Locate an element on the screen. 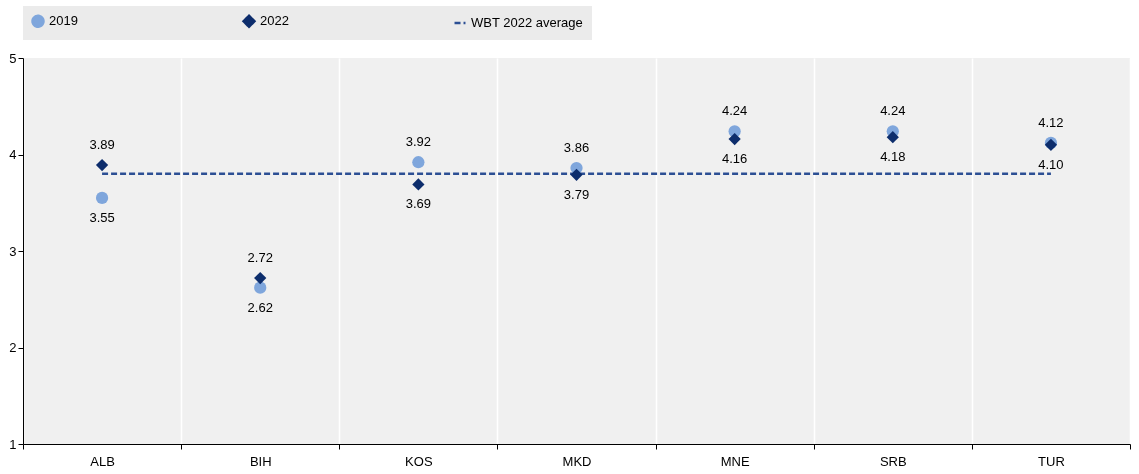 This screenshot has height=474, width=1139. data-label: 3.69 is located at coordinates (418, 204).